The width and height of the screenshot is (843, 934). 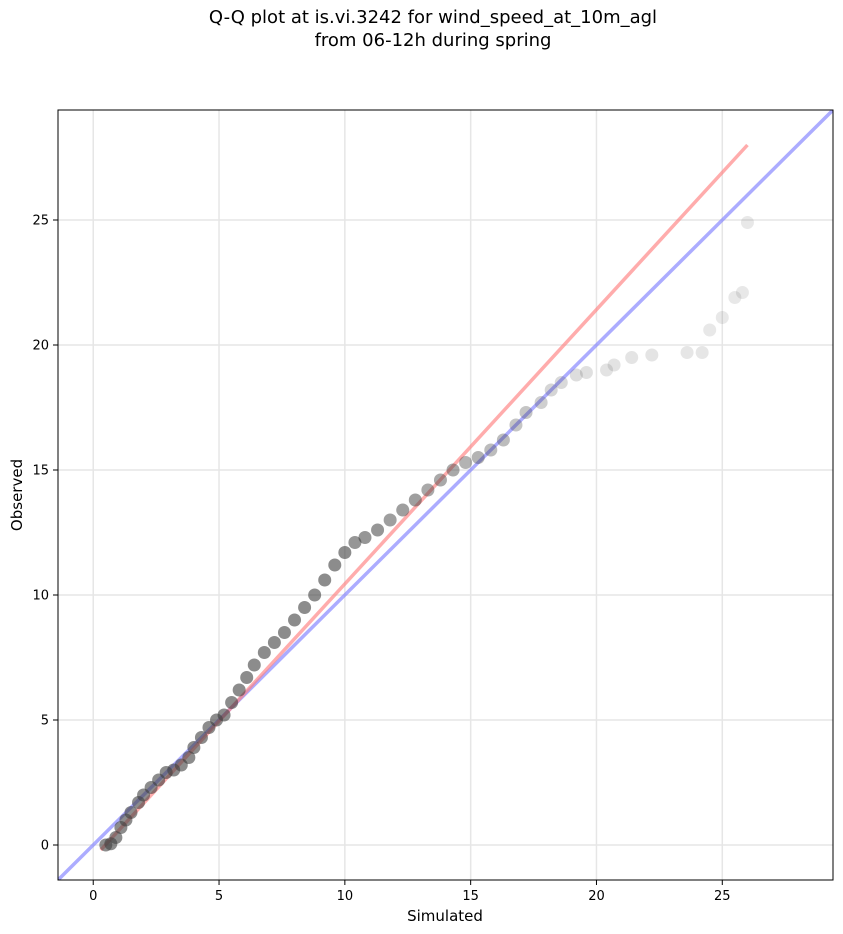 What do you see at coordinates (45, 846) in the screenshot?
I see `y-tick-label: 0` at bounding box center [45, 846].